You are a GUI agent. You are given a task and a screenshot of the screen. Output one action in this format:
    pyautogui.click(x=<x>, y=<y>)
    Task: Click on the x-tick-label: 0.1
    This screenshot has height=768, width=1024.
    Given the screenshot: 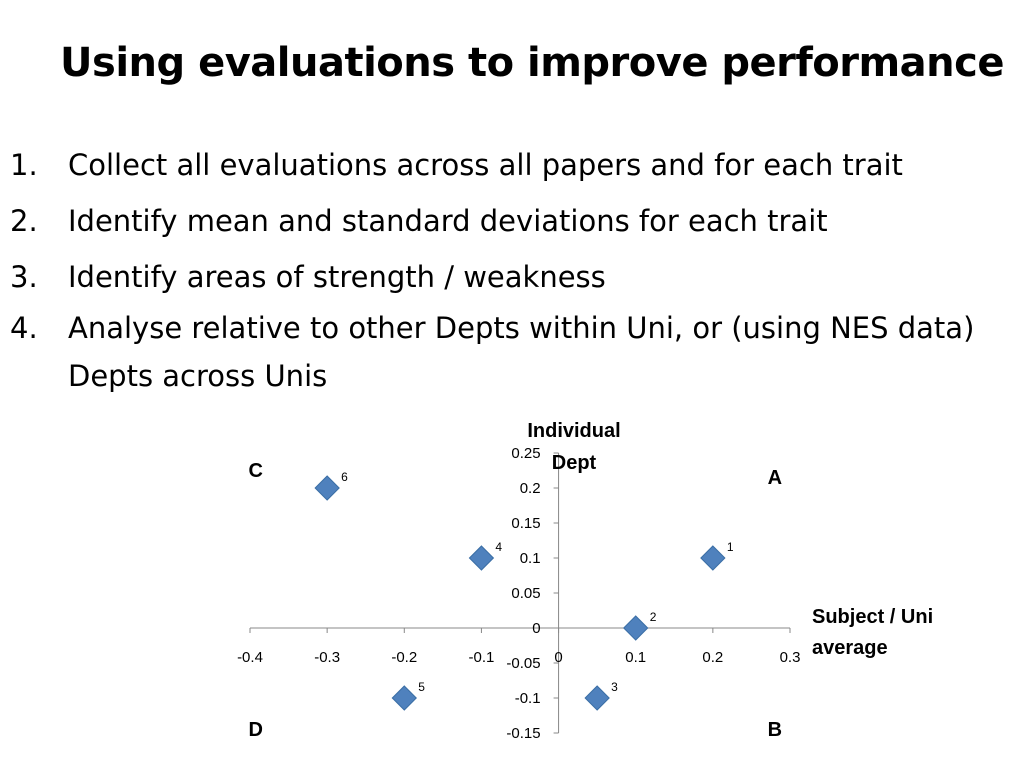 What is the action you would take?
    pyautogui.click(x=635, y=657)
    